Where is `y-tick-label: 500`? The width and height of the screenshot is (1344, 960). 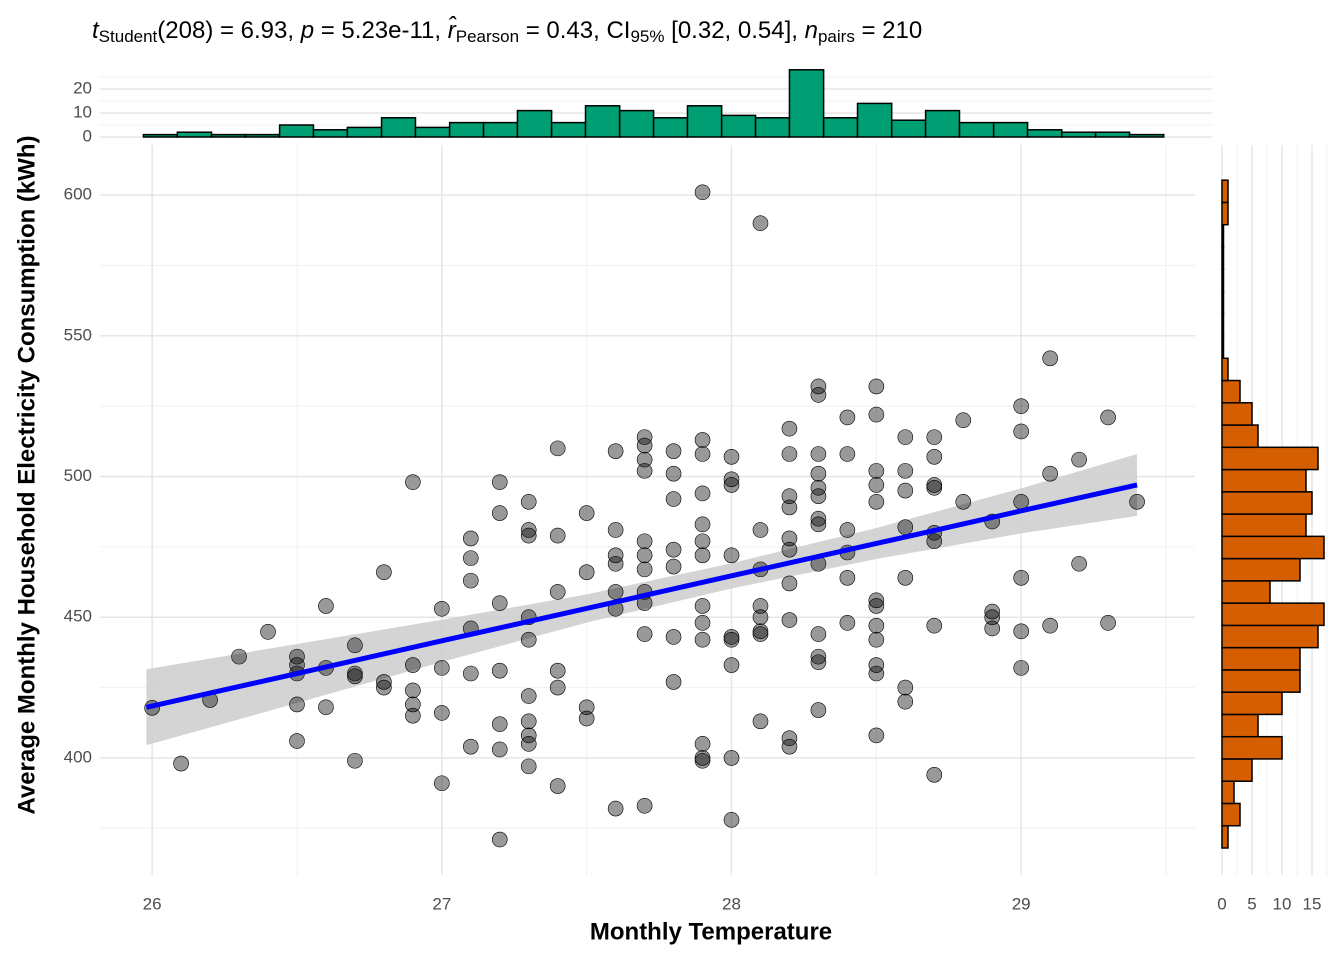
y-tick-label: 500 is located at coordinates (78, 475).